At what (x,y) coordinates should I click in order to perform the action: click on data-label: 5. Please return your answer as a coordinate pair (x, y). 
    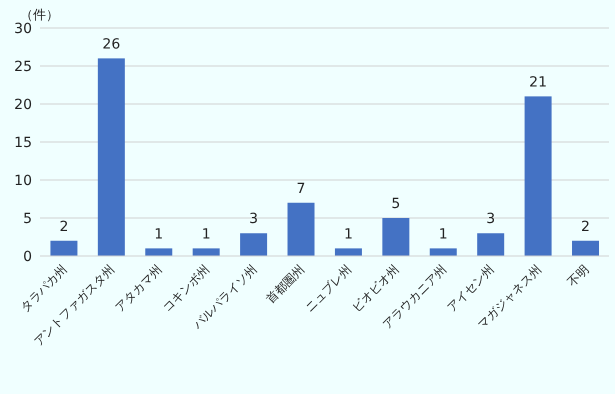
    Looking at the image, I should click on (395, 204).